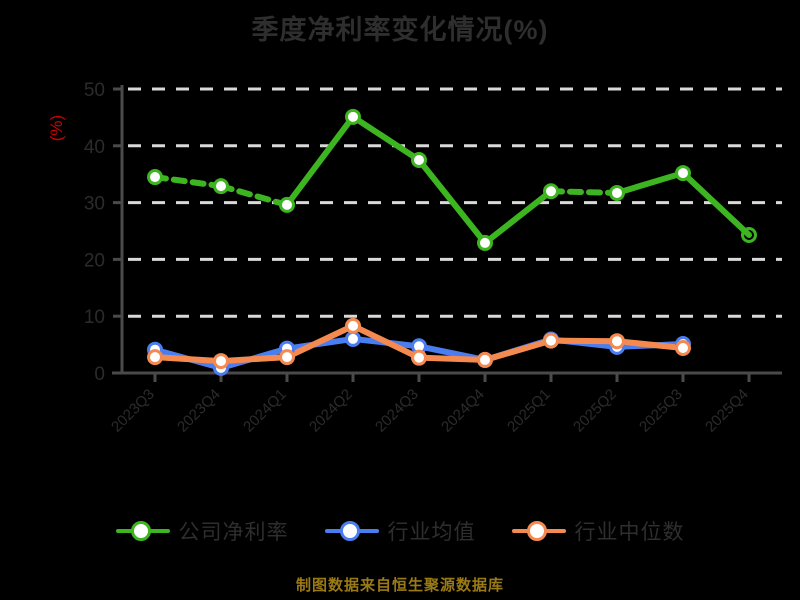  What do you see at coordinates (529, 411) in the screenshot?
I see `x-tick-label: 2025Q1` at bounding box center [529, 411].